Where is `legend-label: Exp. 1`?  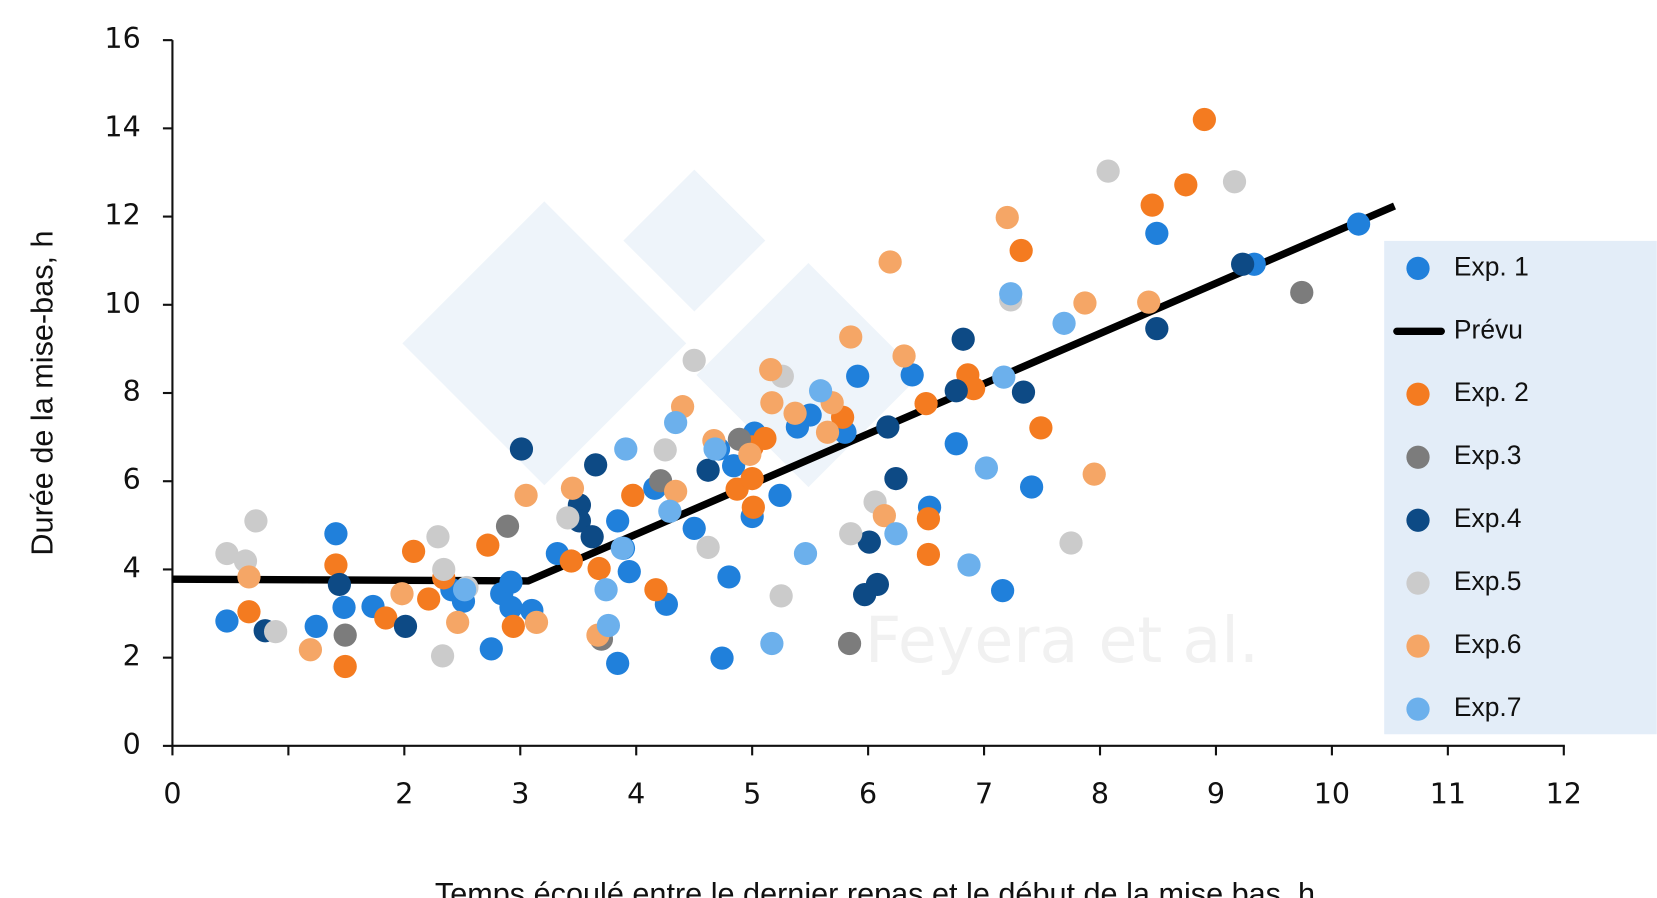 legend-label: Exp. 1 is located at coordinates (1491, 266).